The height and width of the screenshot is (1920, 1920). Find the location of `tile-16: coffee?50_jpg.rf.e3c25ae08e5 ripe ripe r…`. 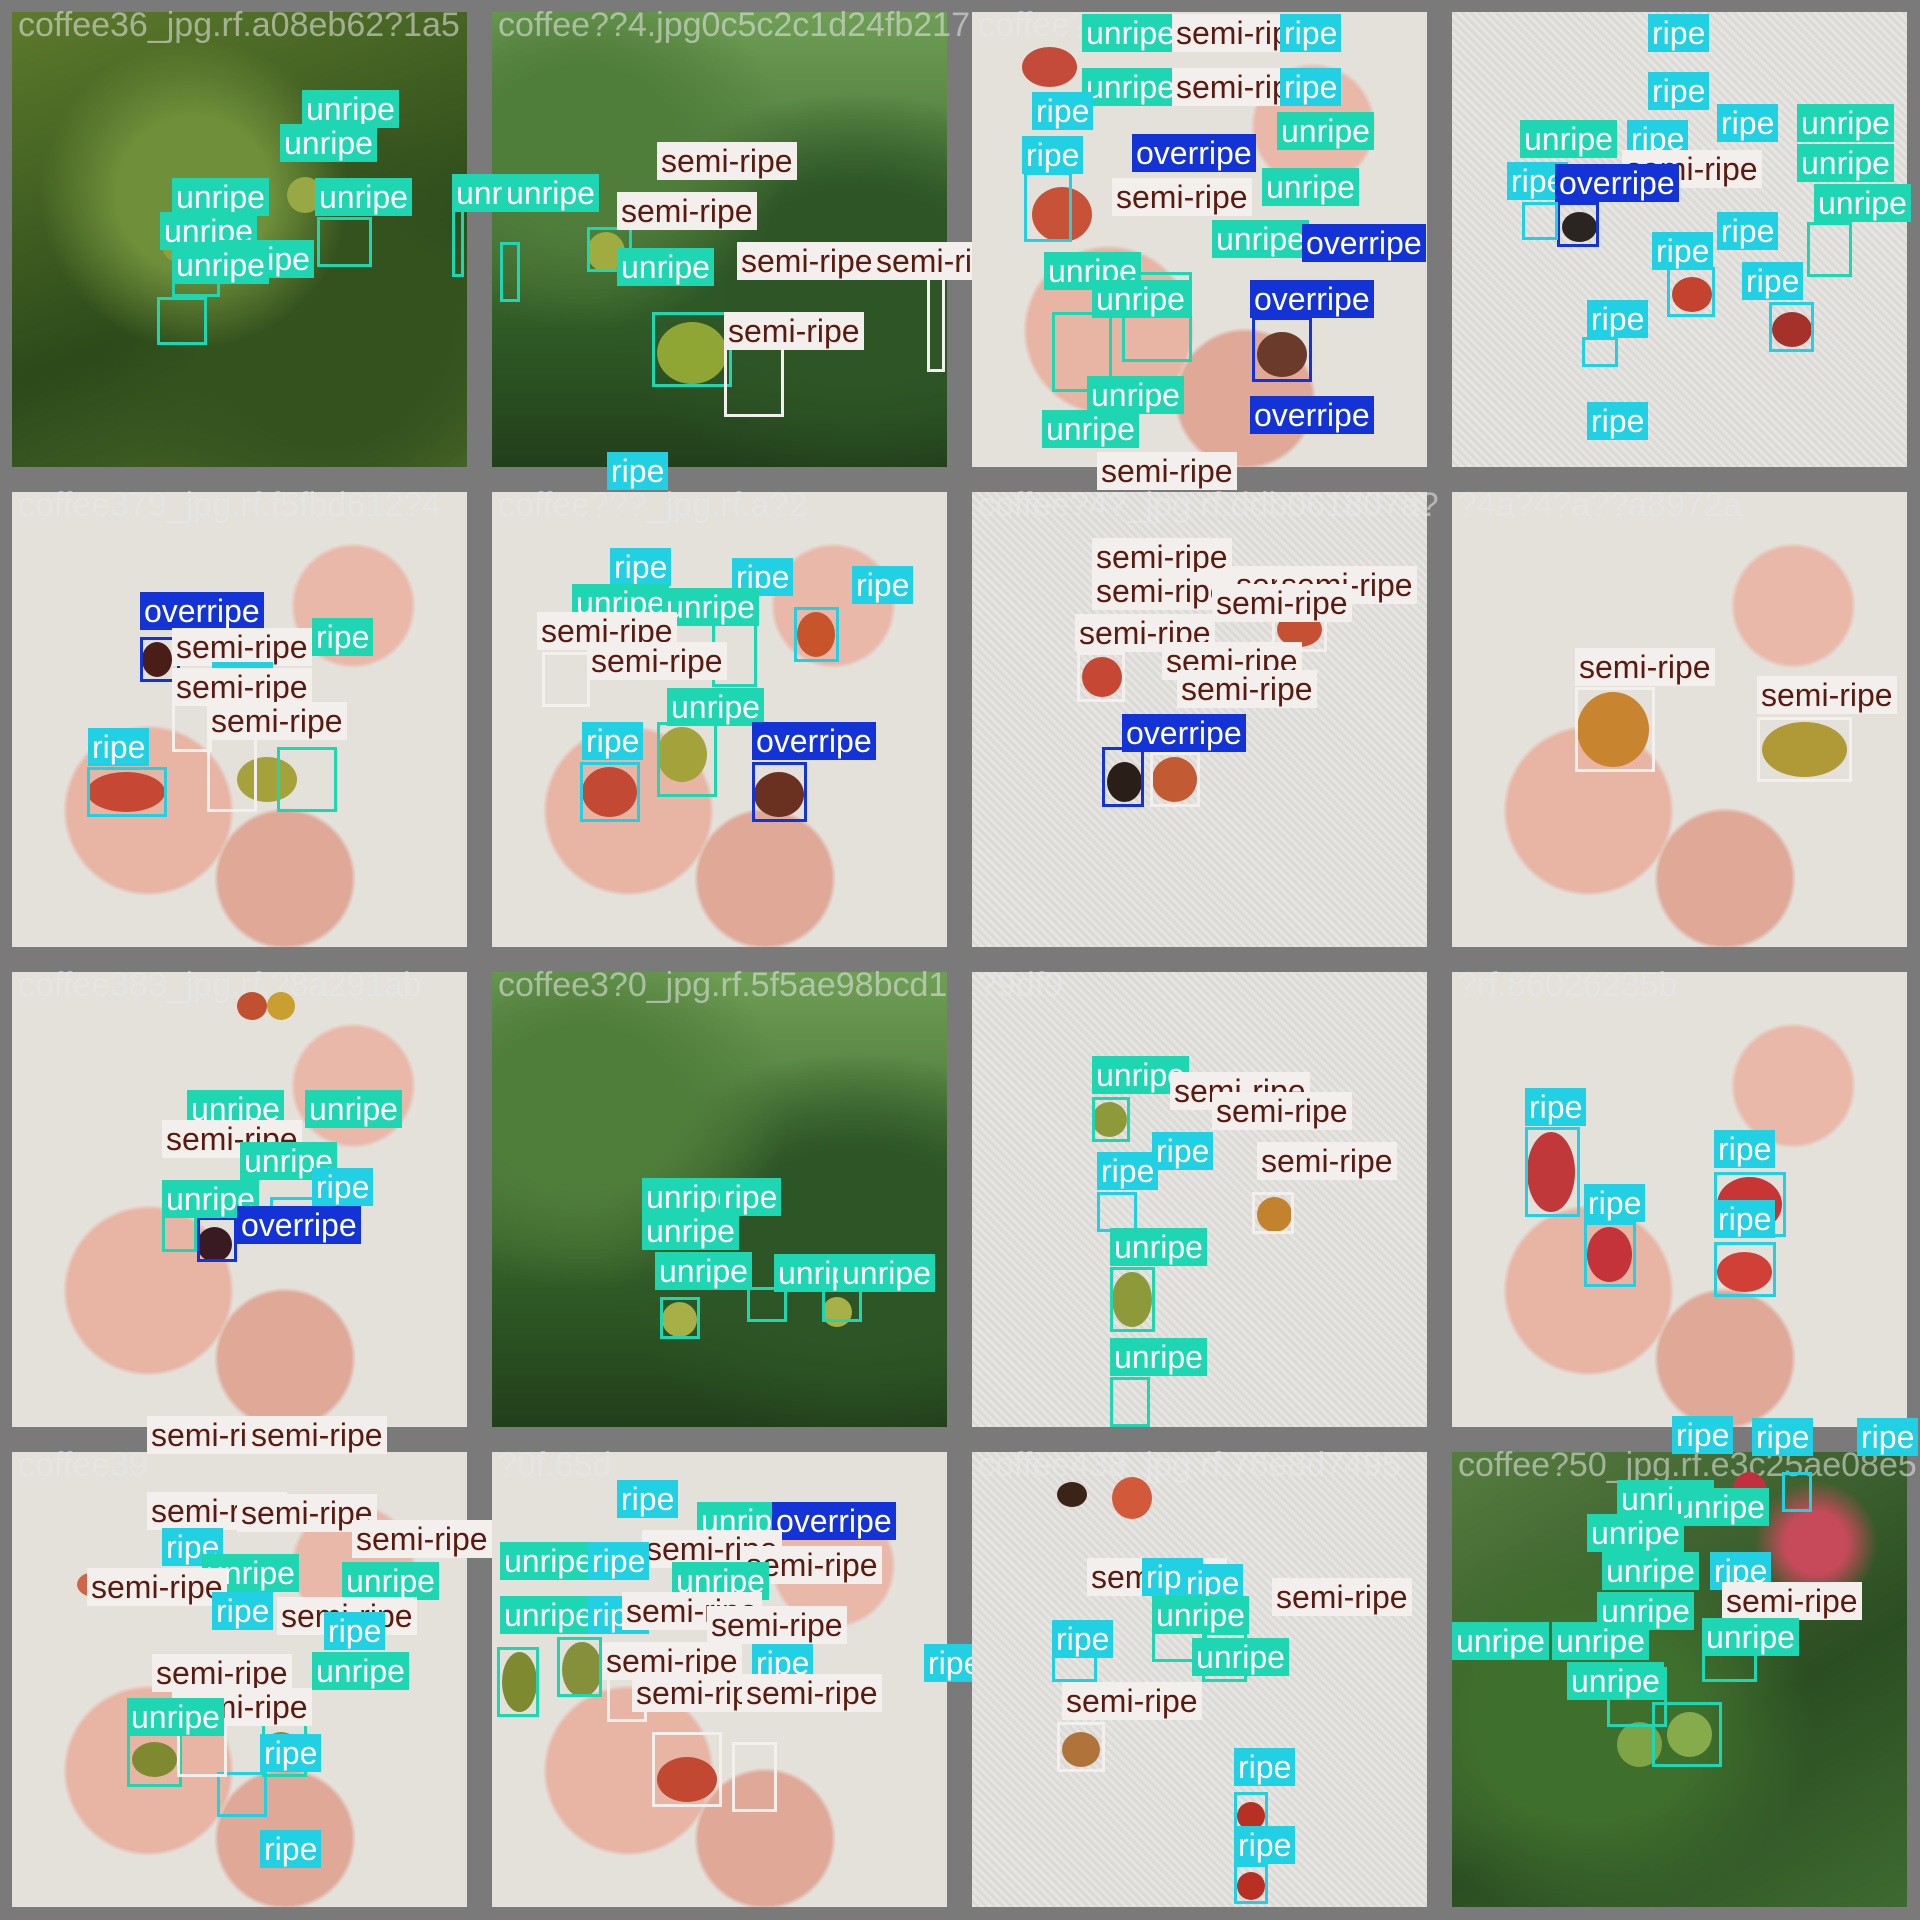

tile-16: coffee?50_jpg.rf.e3c25ae08e5 ripe ripe r… is located at coordinates (1685, 1661).